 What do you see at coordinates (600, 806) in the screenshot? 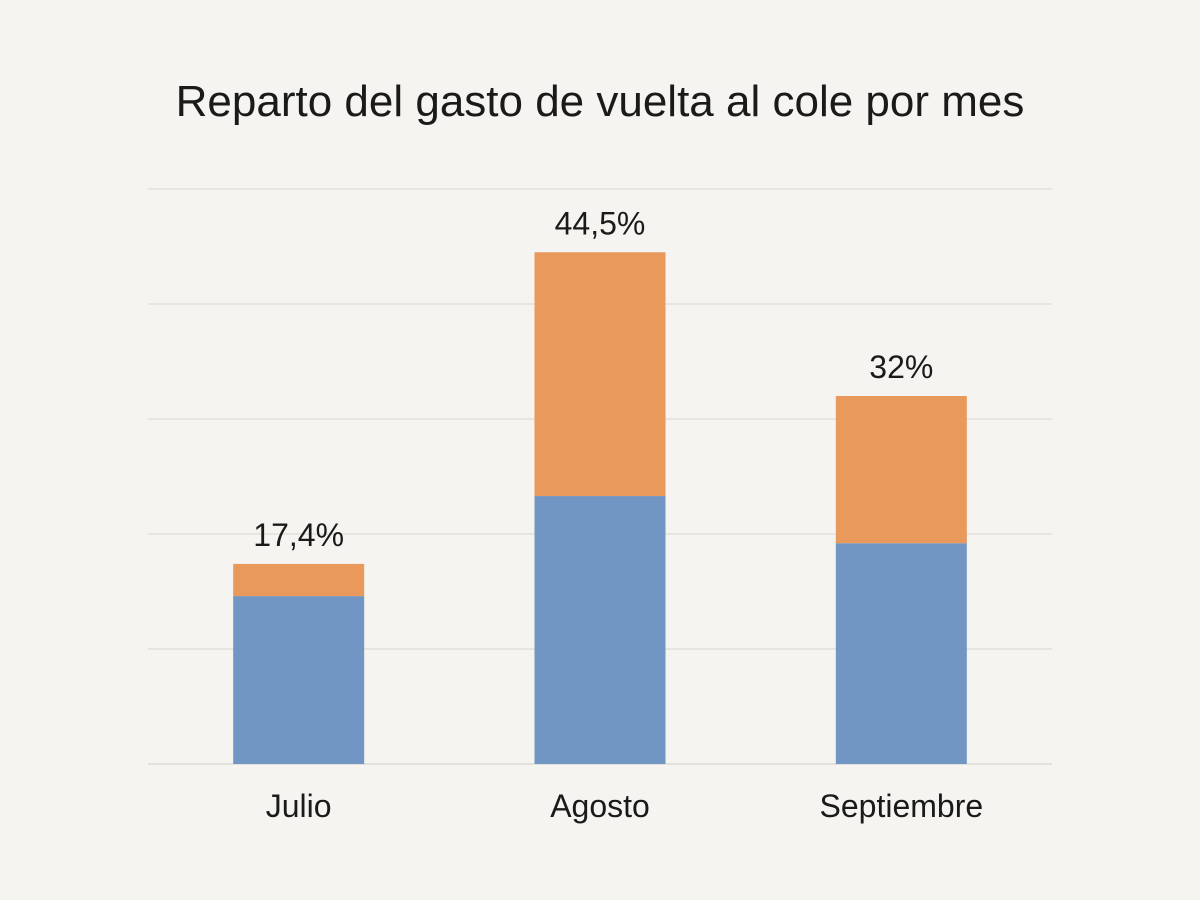
I see `category-label: Agosto` at bounding box center [600, 806].